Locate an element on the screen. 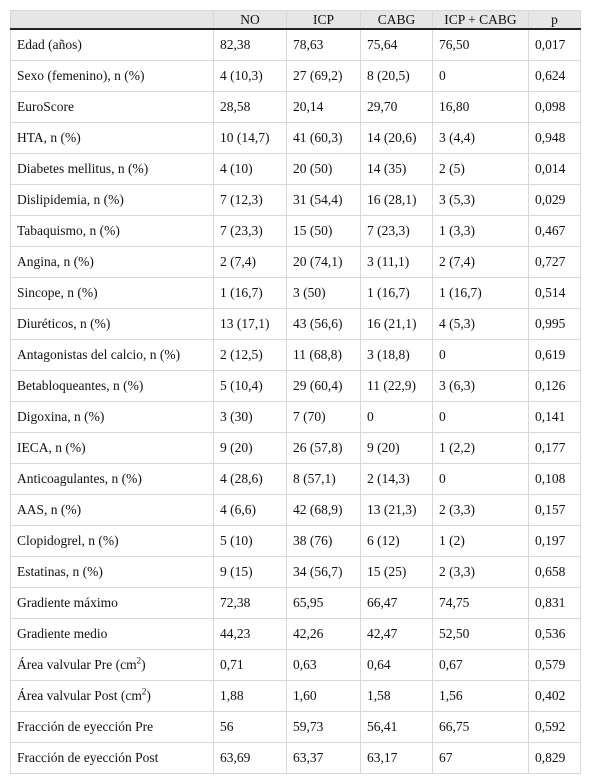 This screenshot has width=590, height=778. row-label: IECA, n (%) is located at coordinates (112, 448).